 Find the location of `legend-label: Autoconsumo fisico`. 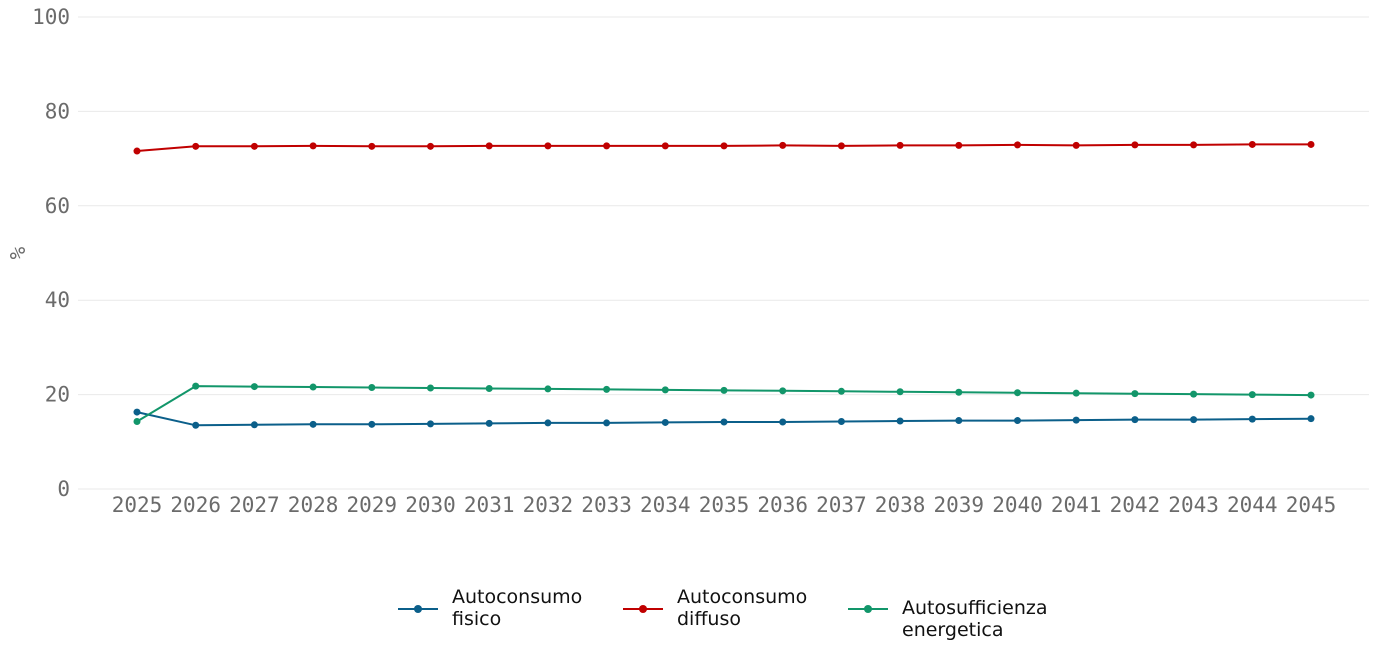

legend-label: Autoconsumo fisico is located at coordinates (537, 608).